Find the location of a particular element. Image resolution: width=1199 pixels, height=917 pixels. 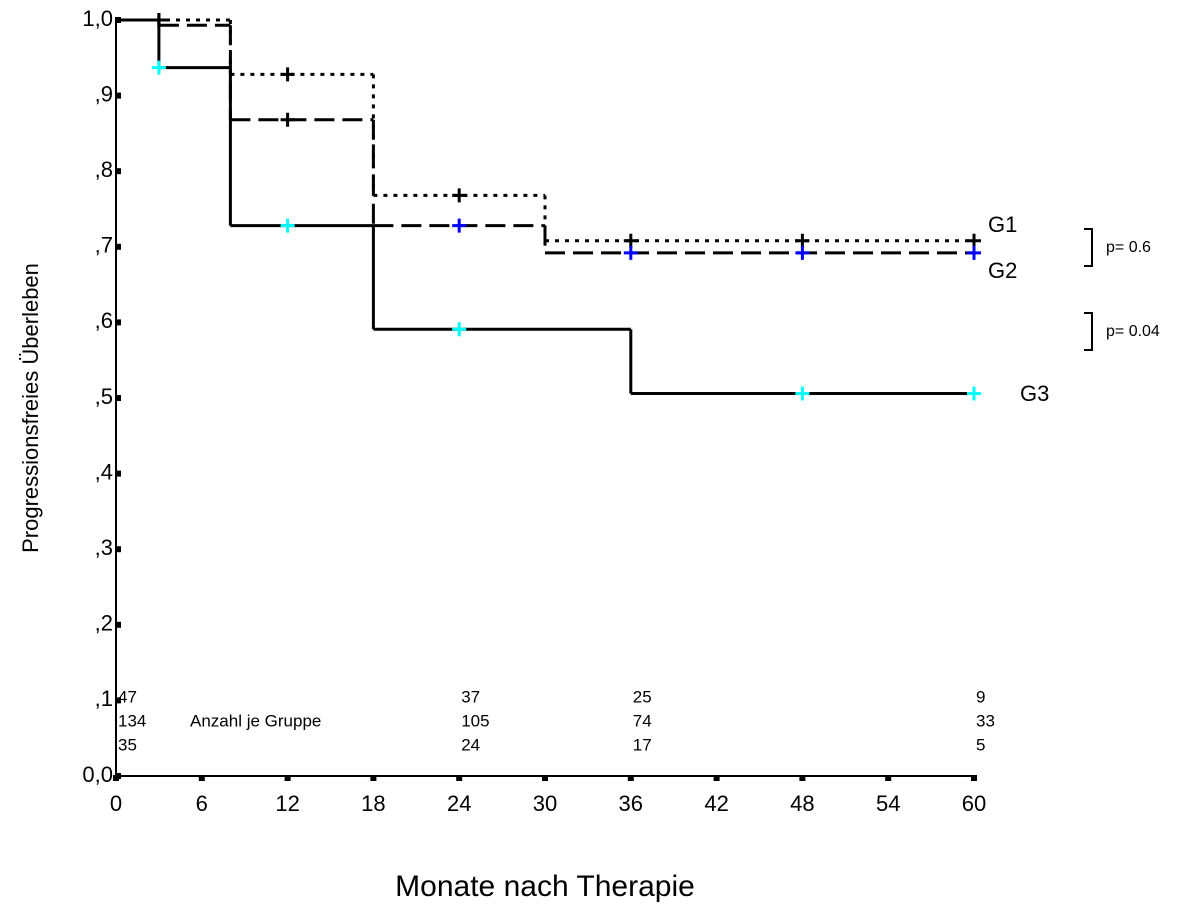

risk-count: 35 is located at coordinates (127, 744).